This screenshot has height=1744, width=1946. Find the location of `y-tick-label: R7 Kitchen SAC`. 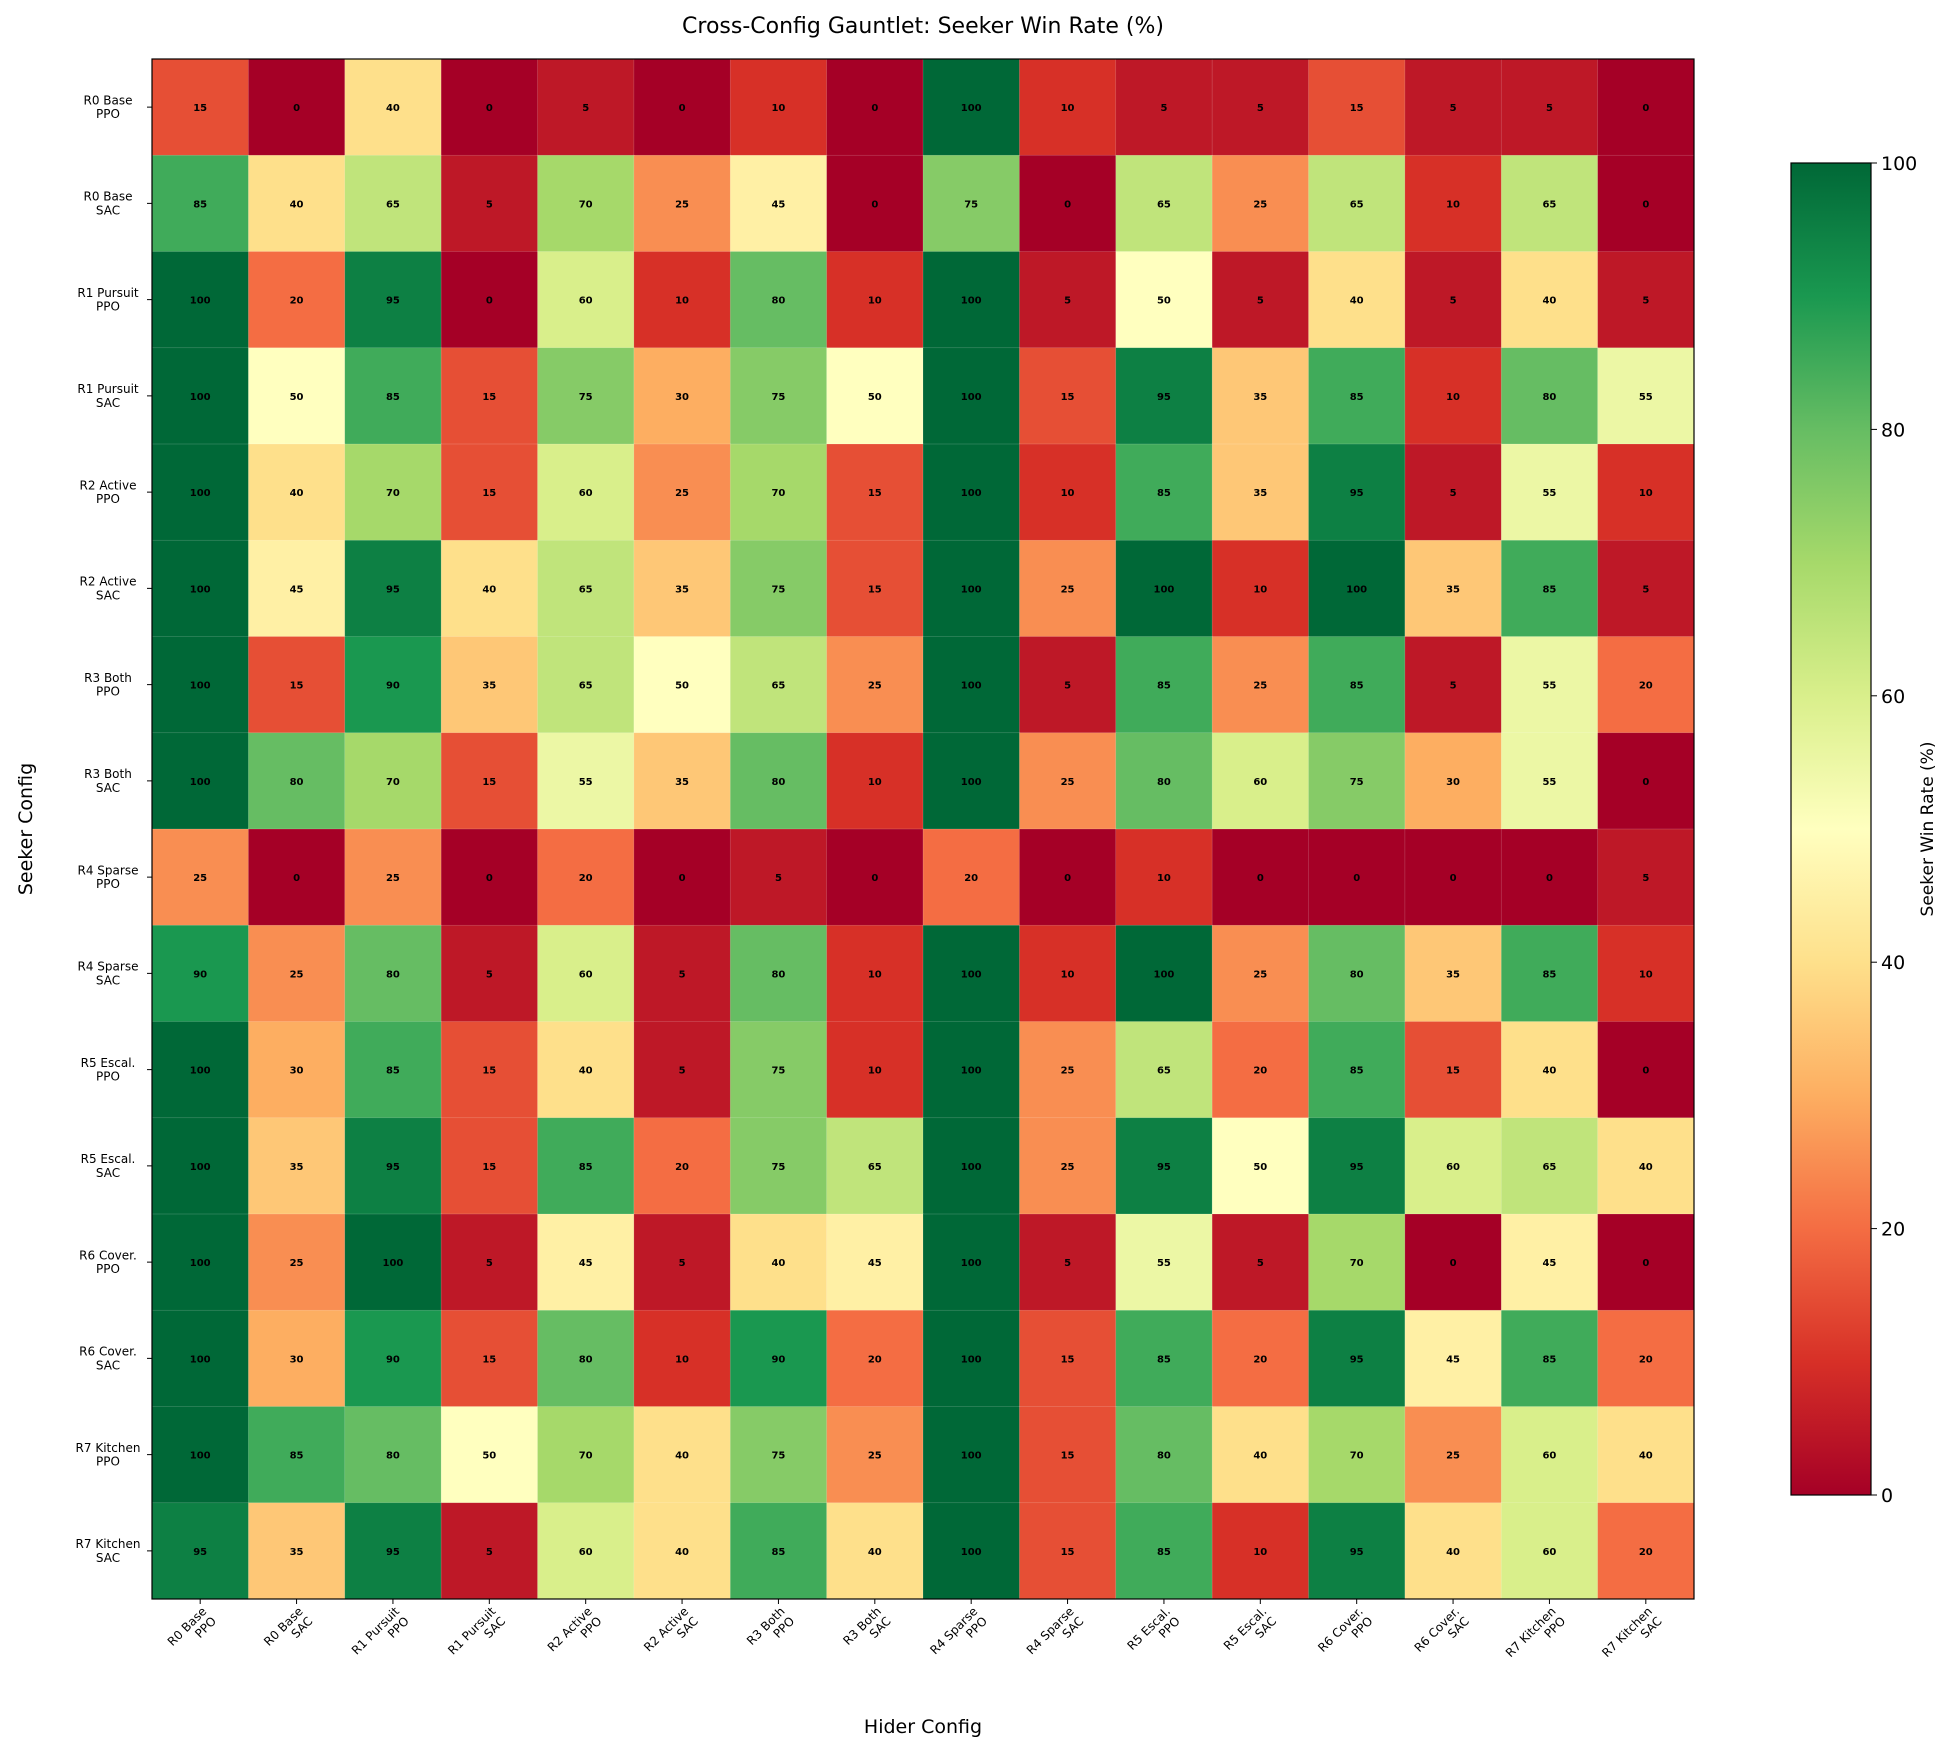

y-tick-label: R7 Kitchen SAC is located at coordinates (108, 1551).